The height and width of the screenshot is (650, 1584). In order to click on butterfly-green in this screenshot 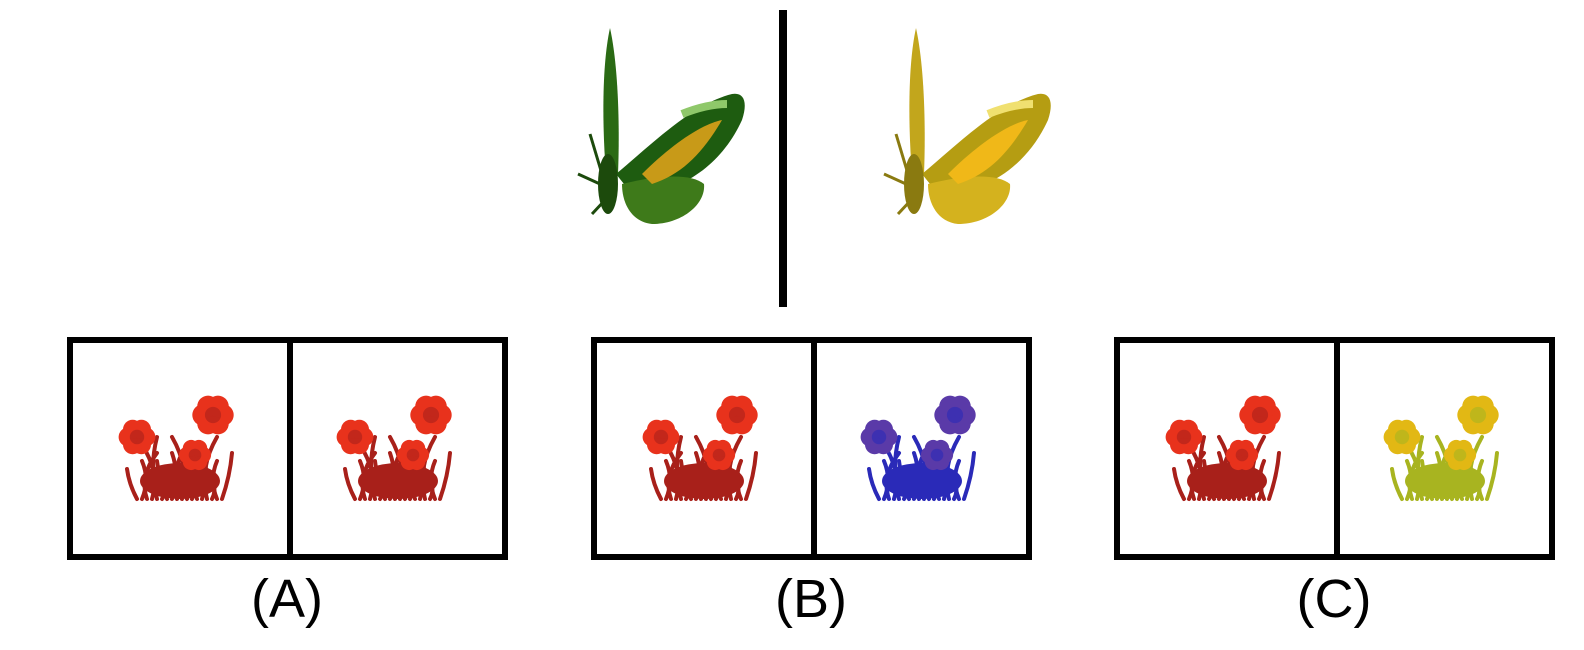, I will do `click(672, 134)`.